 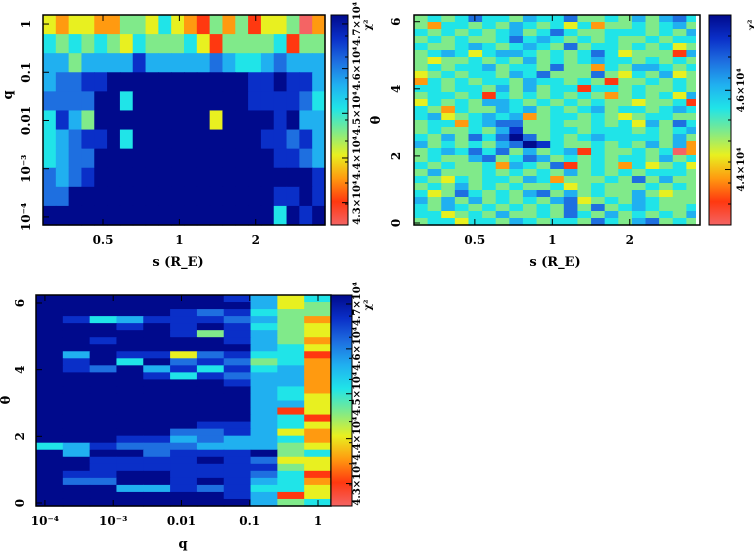 I want to click on x-tick-label: 2, so click(x=630, y=240).